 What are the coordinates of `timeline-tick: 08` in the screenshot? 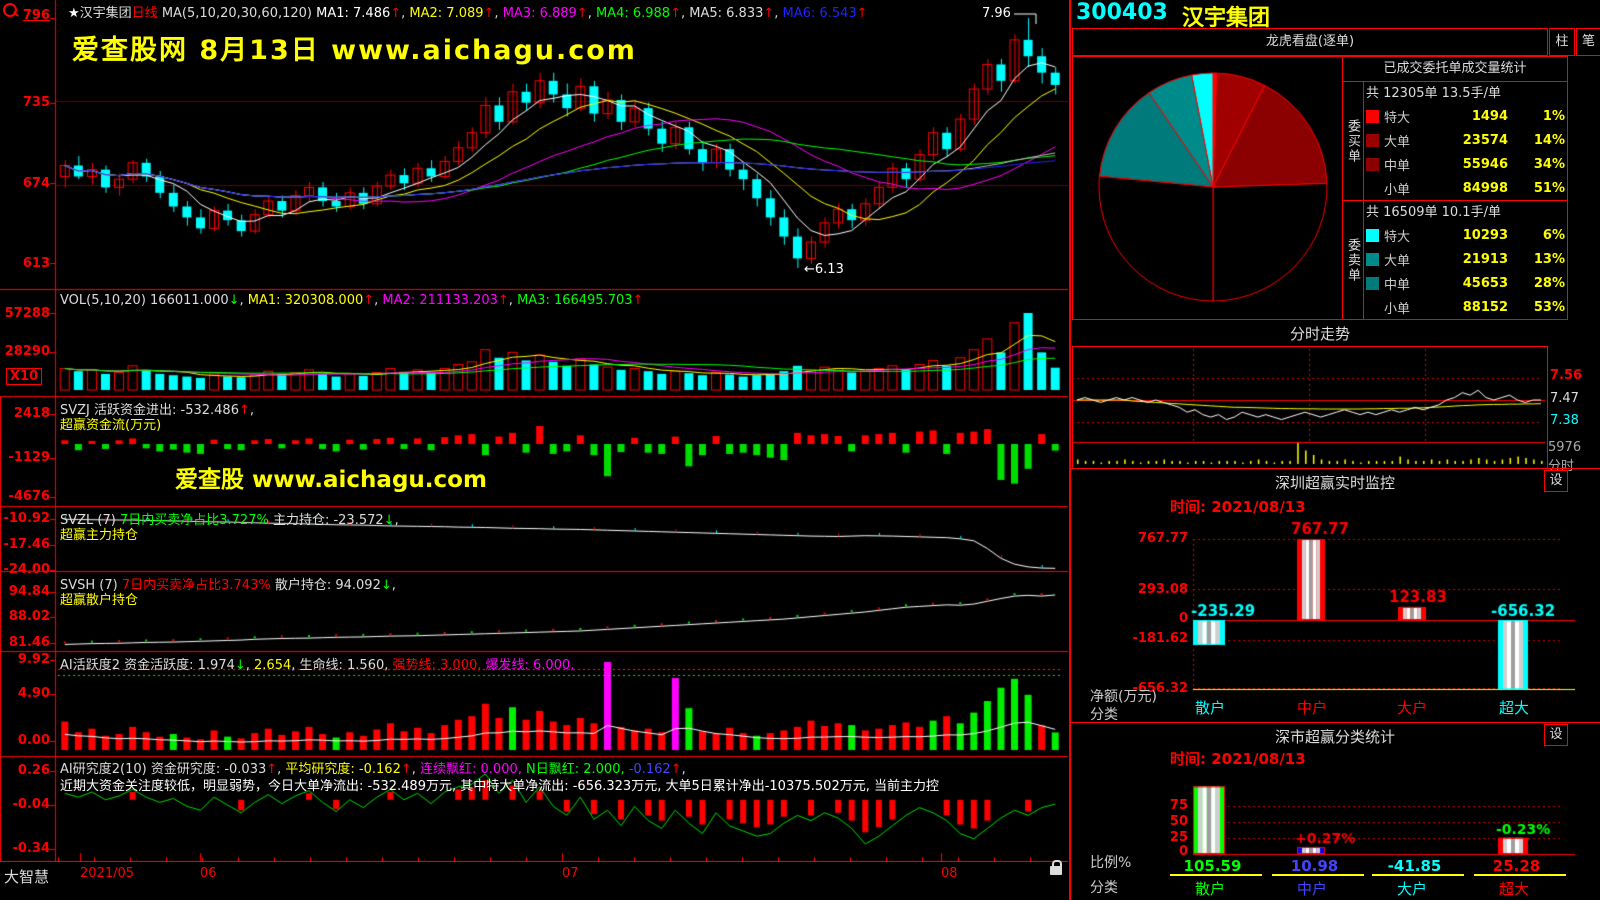 It's located at (949, 873).